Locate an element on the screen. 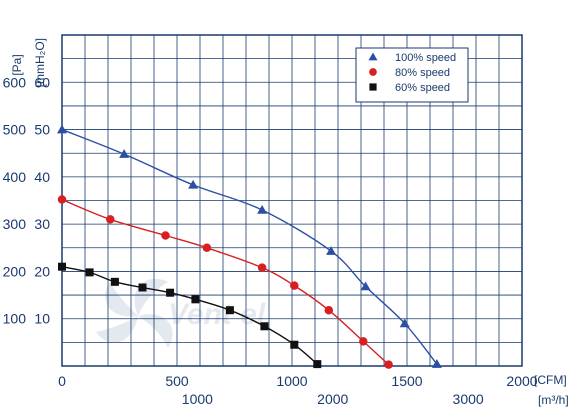 The height and width of the screenshot is (413, 576). legend-item: 80% speed is located at coordinates (409, 73).